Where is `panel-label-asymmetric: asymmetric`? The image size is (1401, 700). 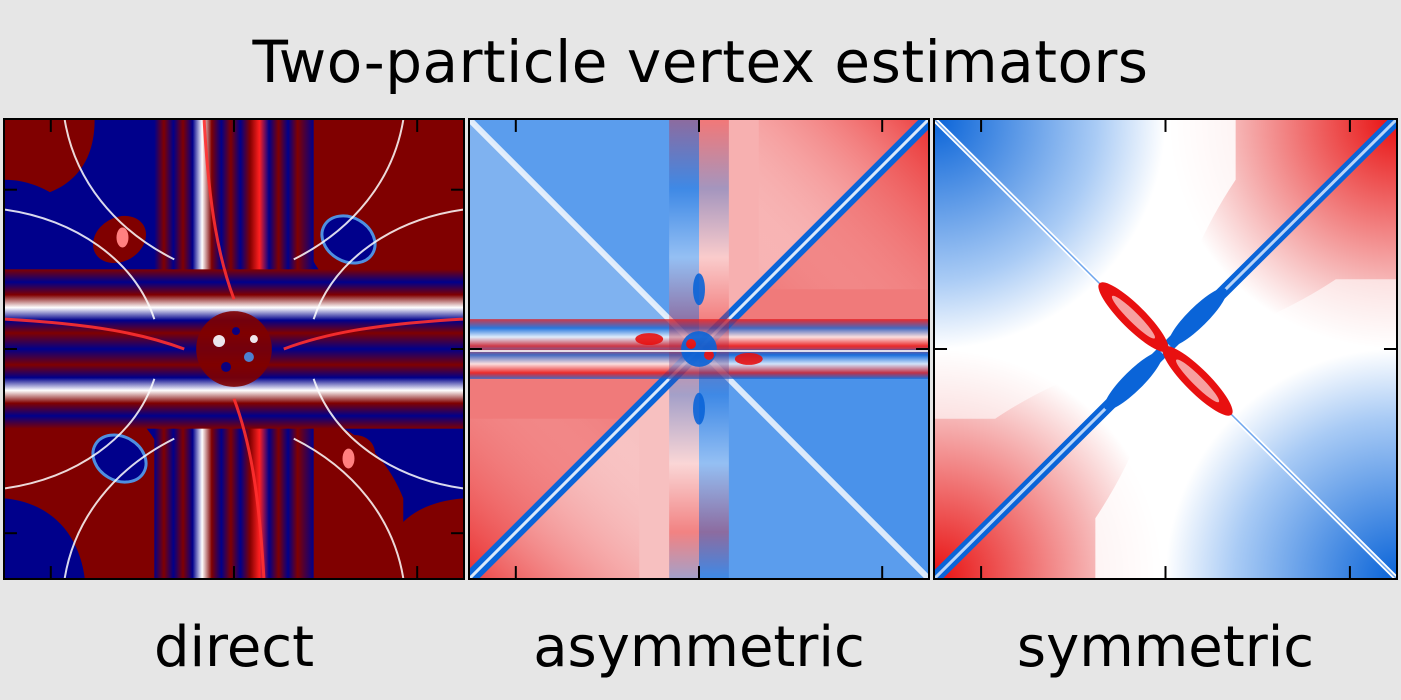 panel-label-asymmetric: asymmetric is located at coordinates (699, 647).